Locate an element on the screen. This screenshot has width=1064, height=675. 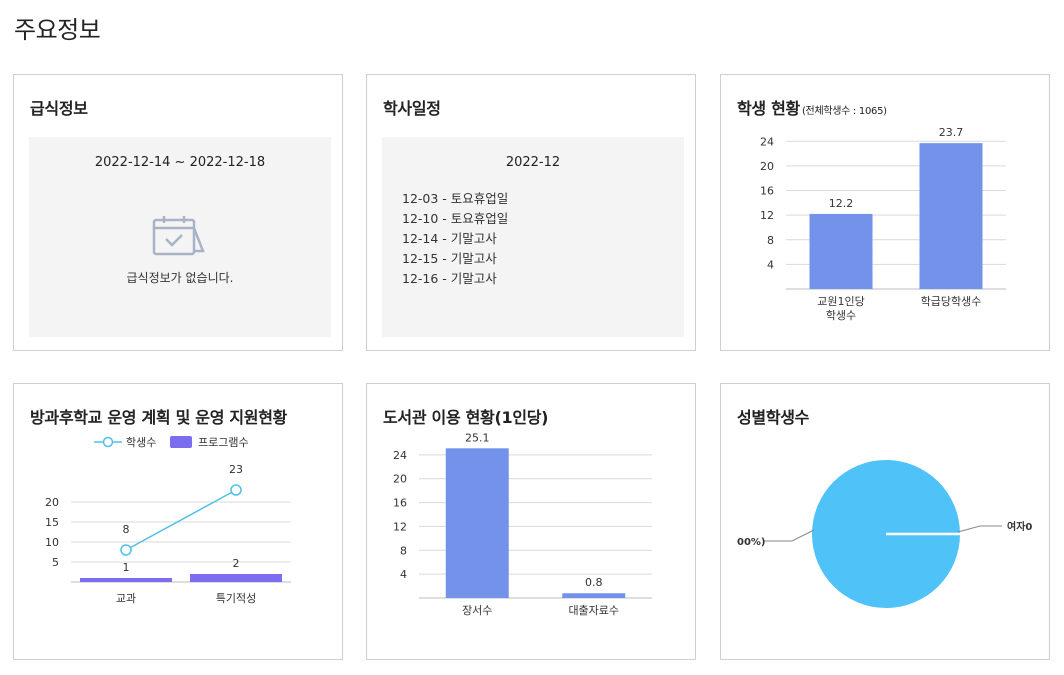
data-label: 8 is located at coordinates (126, 529).